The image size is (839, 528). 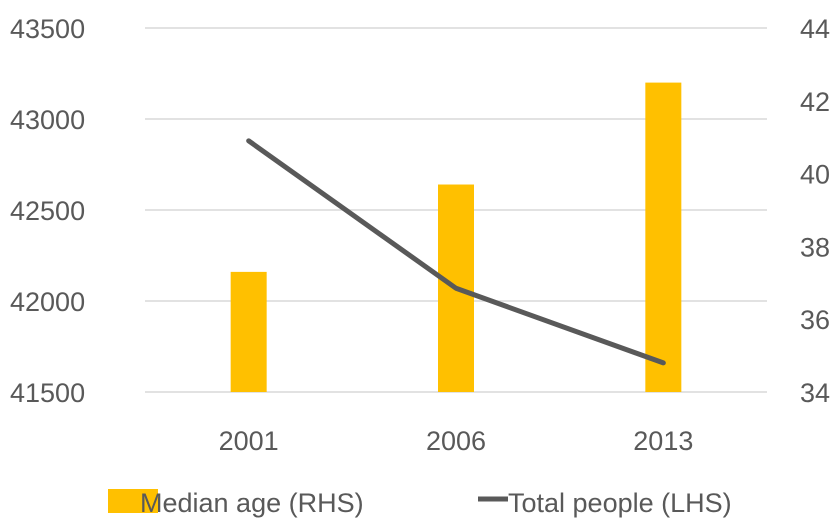 I want to click on left-tick-label: 42500, so click(x=47, y=211).